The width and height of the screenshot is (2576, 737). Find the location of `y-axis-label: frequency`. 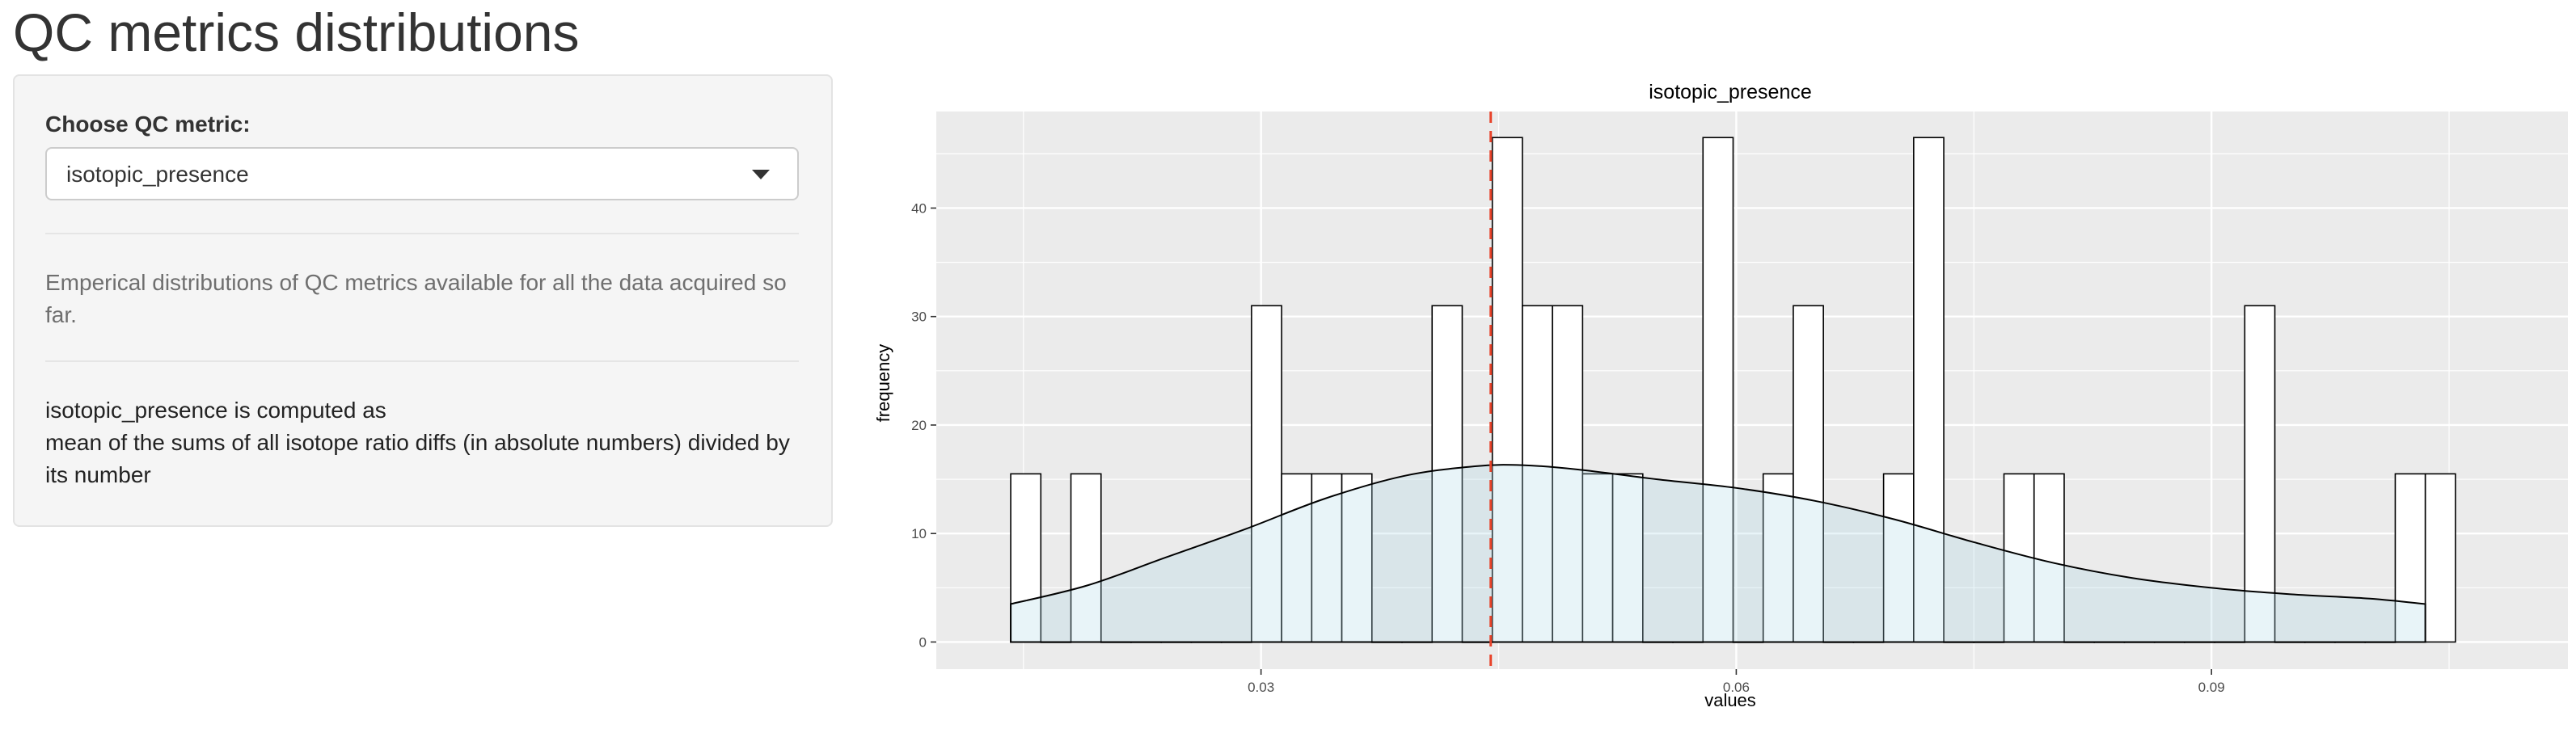

y-axis-label: frequency is located at coordinates (883, 383).